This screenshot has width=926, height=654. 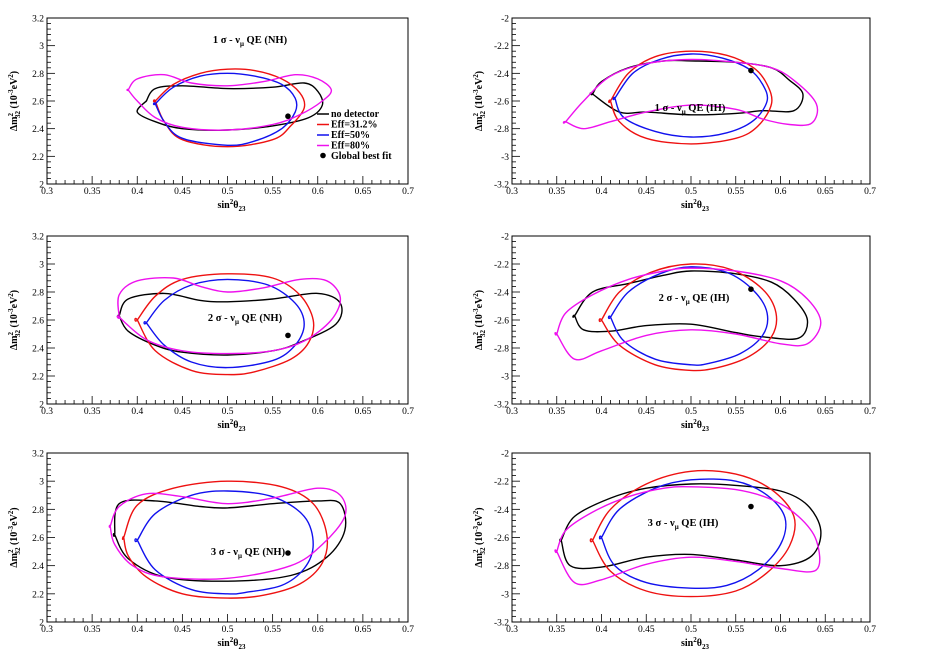 What do you see at coordinates (38, 20) in the screenshot?
I see `y-tick-label: 3.2` at bounding box center [38, 20].